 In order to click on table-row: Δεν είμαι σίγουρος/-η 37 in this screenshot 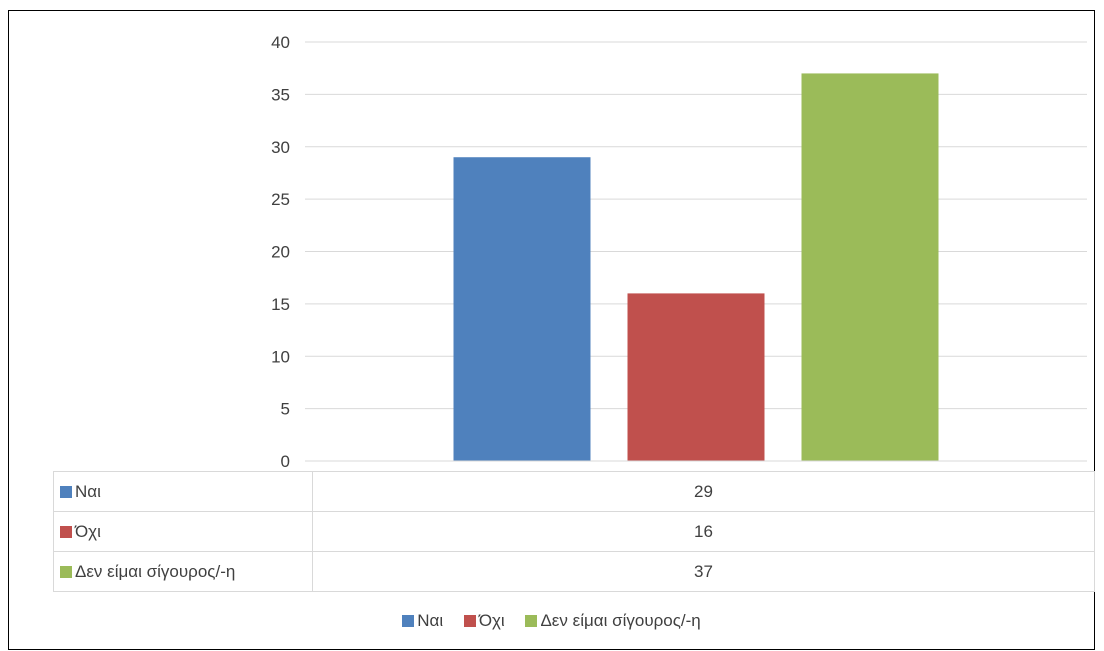, I will do `click(574, 571)`.